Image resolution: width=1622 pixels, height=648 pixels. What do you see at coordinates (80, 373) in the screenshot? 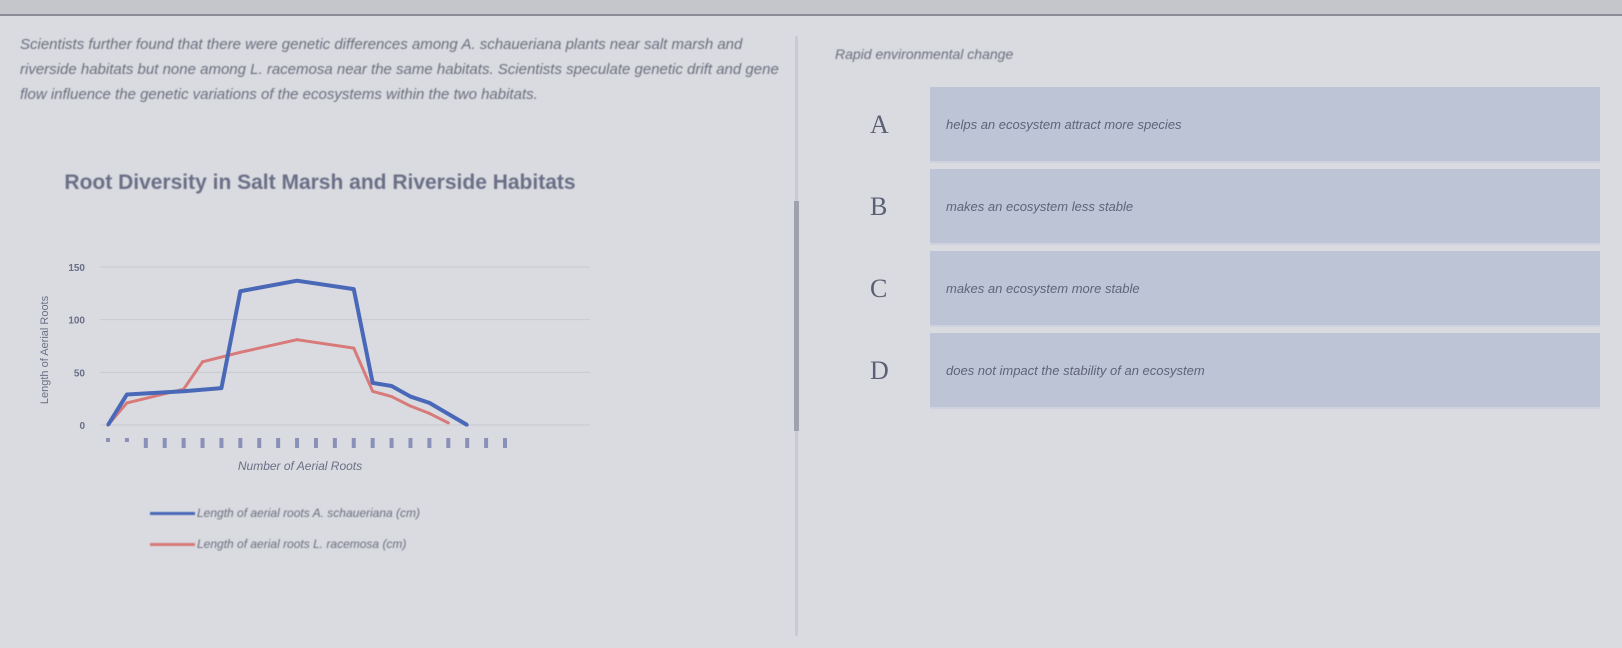
I see `y-tick-label: 50` at bounding box center [80, 373].